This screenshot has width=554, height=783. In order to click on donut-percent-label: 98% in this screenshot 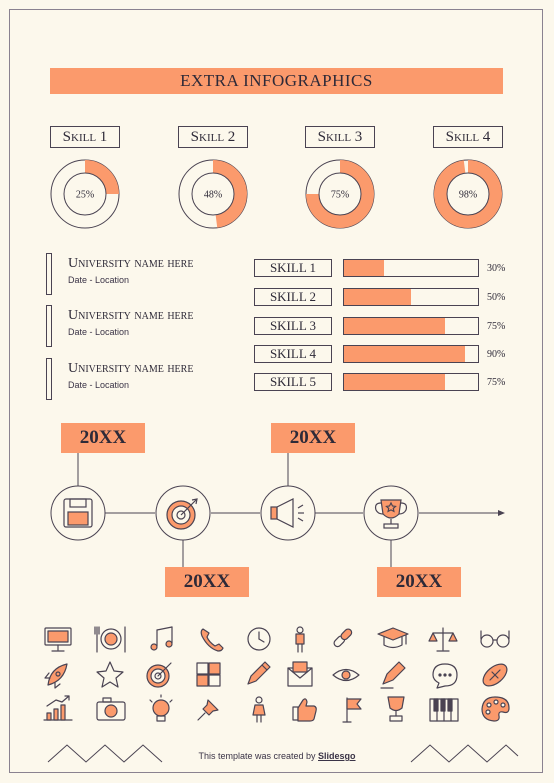, I will do `click(468, 195)`.